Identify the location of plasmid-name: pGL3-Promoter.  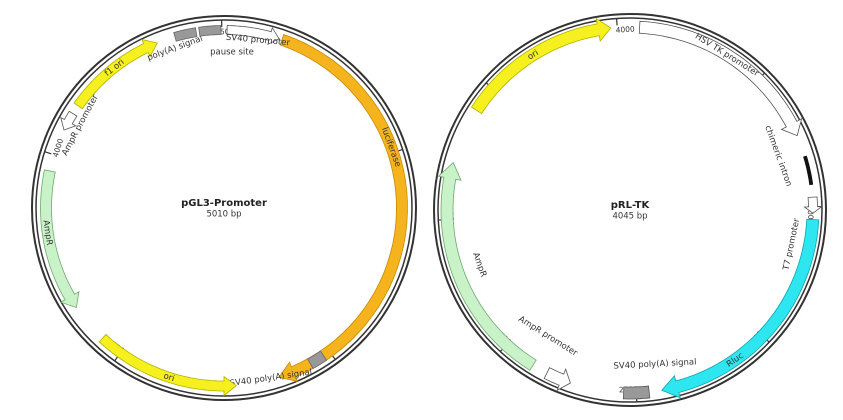
(224, 203).